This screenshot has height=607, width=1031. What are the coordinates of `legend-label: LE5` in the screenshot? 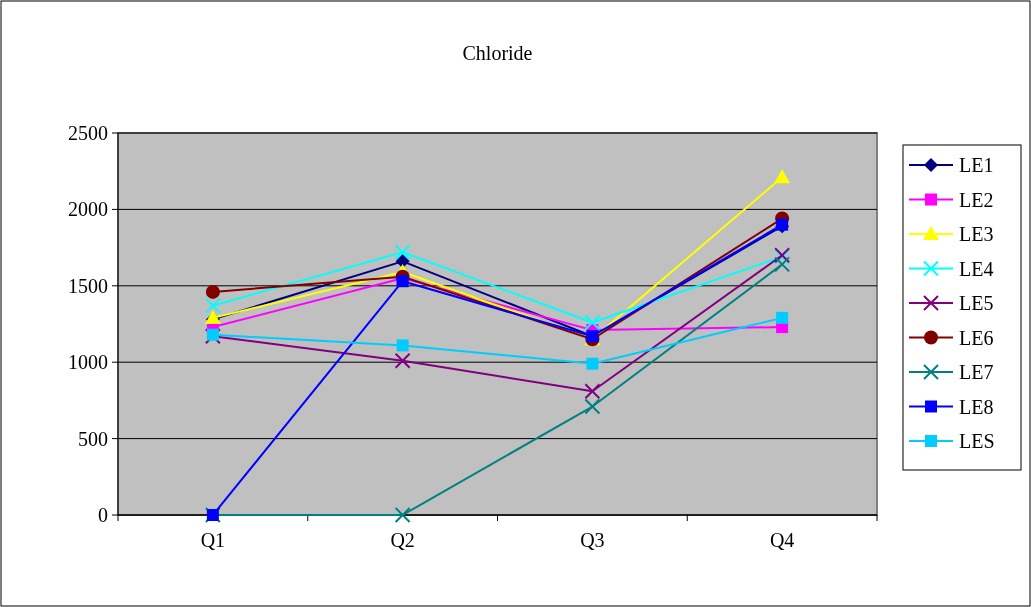 It's located at (976, 303).